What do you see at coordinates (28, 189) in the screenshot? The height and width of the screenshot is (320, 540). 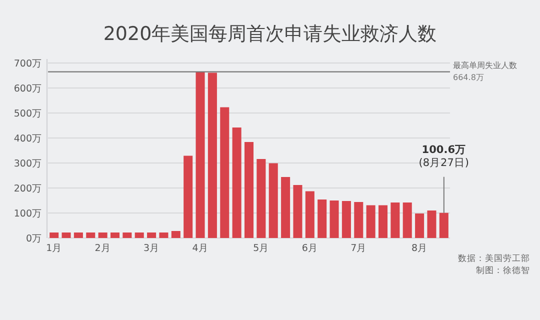 I see `y-tick-label: 200万` at bounding box center [28, 189].